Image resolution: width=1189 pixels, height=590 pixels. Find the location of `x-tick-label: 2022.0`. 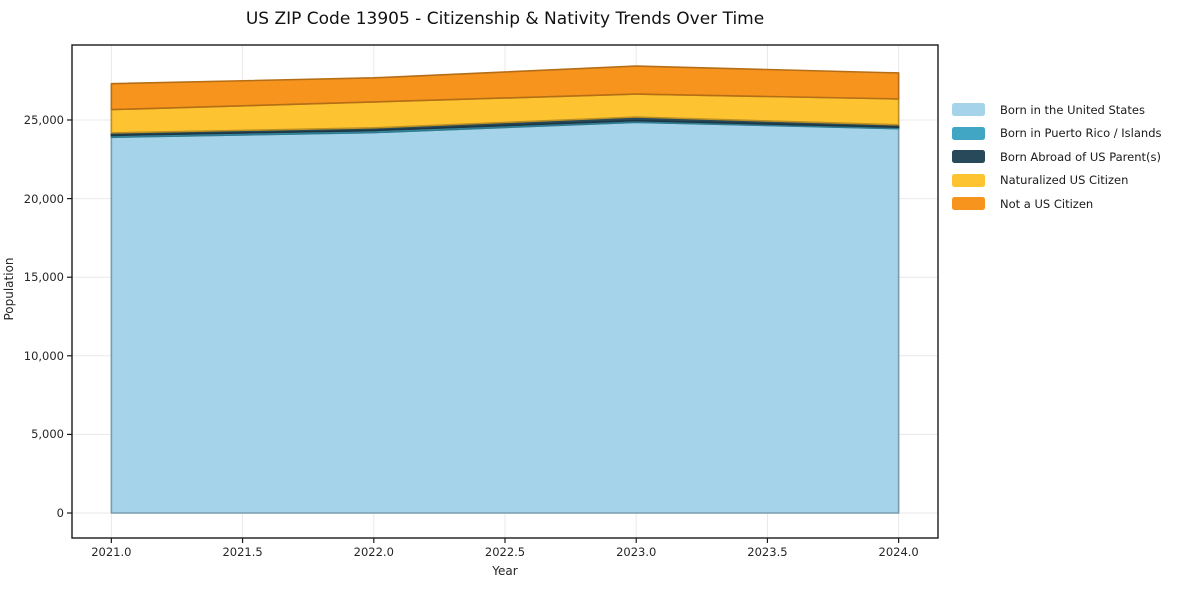

x-tick-label: 2022.0 is located at coordinates (373, 552).